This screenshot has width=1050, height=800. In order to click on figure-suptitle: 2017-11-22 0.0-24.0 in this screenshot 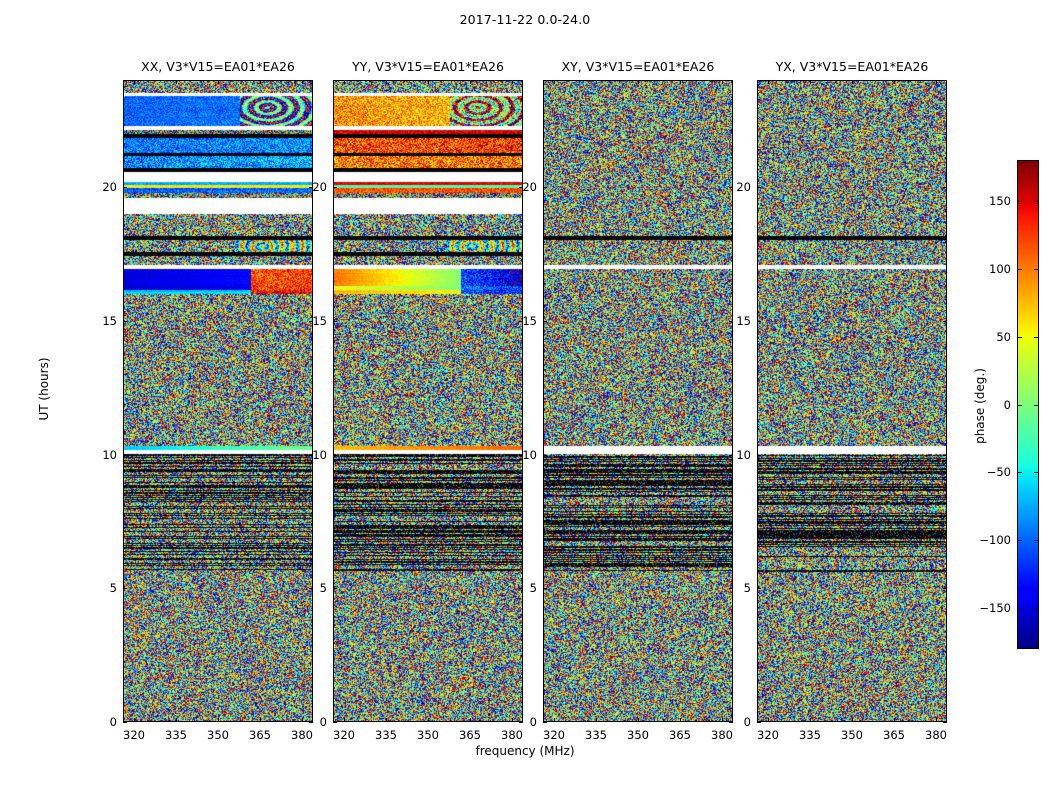, I will do `click(525, 19)`.